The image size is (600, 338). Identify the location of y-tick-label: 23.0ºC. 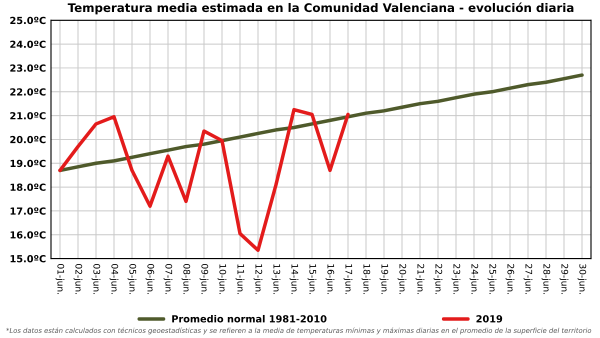
(28, 68).